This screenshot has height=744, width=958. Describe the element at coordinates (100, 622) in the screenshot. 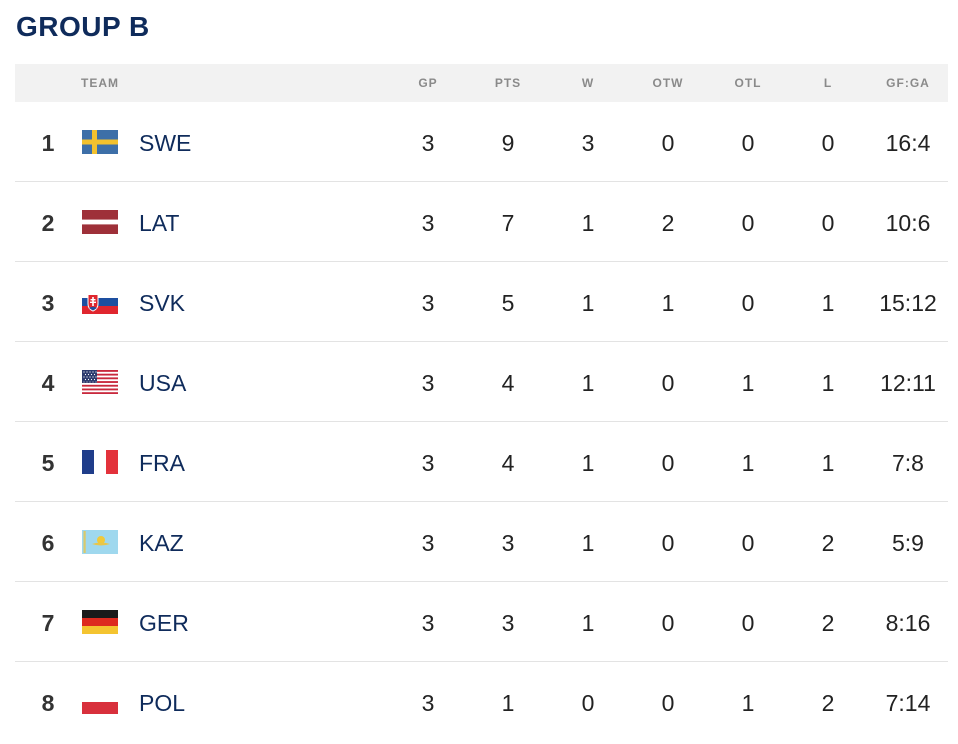

I see `germany-flag-icon` at that location.